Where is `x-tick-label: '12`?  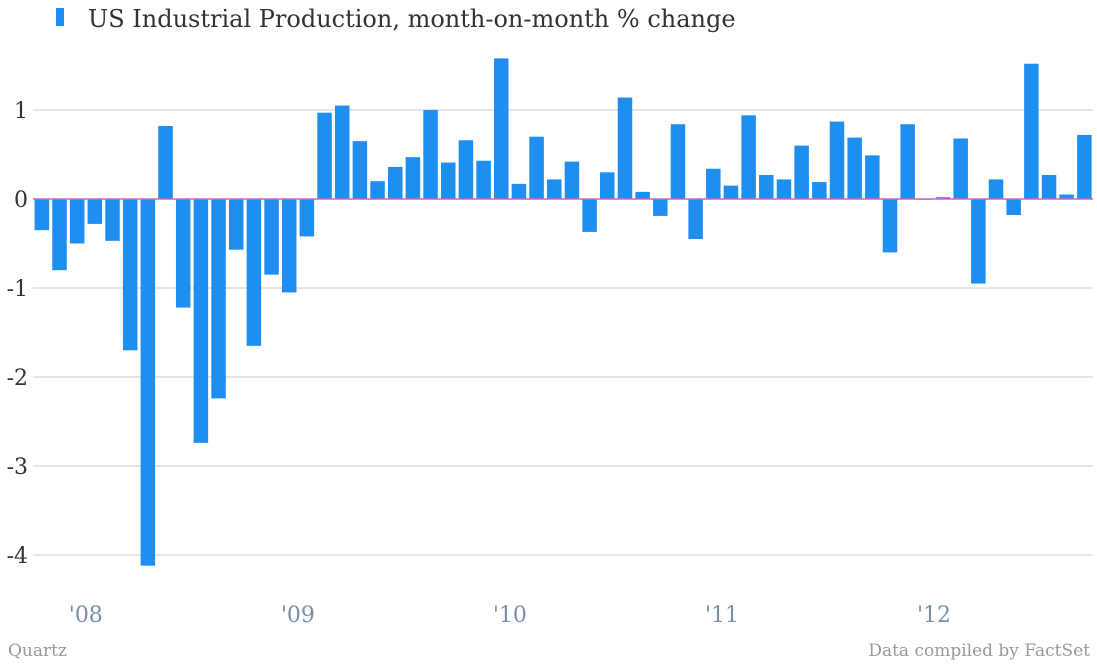 x-tick-label: '12 is located at coordinates (934, 615).